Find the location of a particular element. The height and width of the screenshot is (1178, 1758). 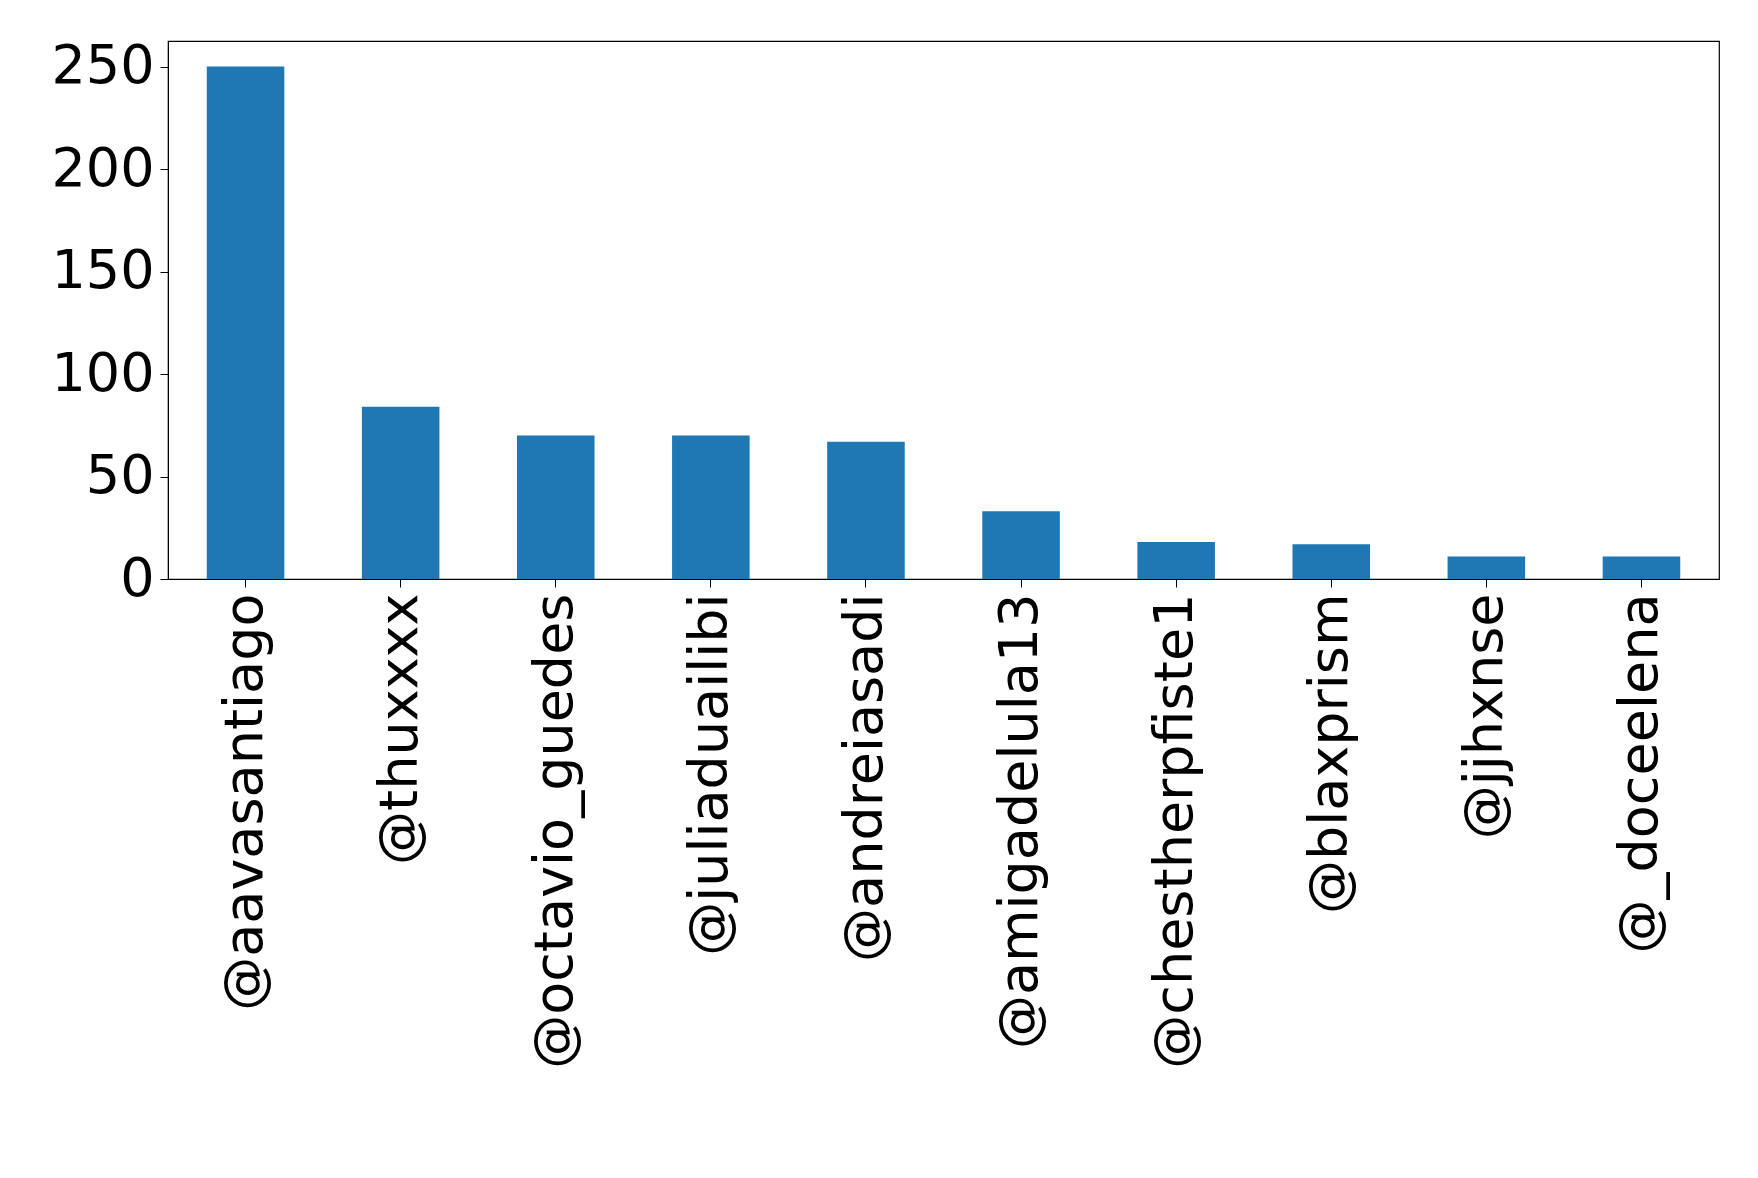

x-tick-label: @thuxxxx is located at coordinates (398, 729).